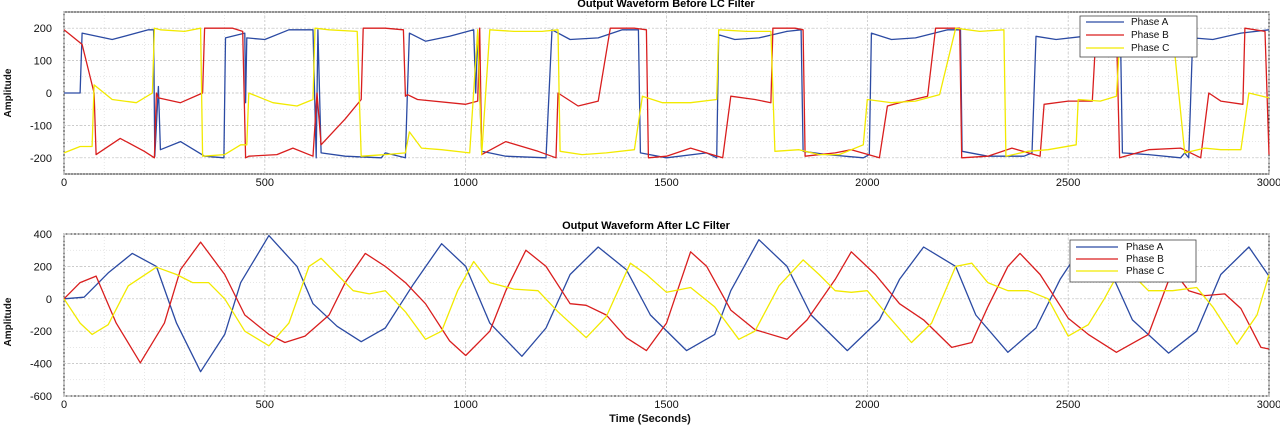  Describe the element at coordinates (666, 5) in the screenshot. I see `chart-title: Output Waveform Before LC Filter` at that location.